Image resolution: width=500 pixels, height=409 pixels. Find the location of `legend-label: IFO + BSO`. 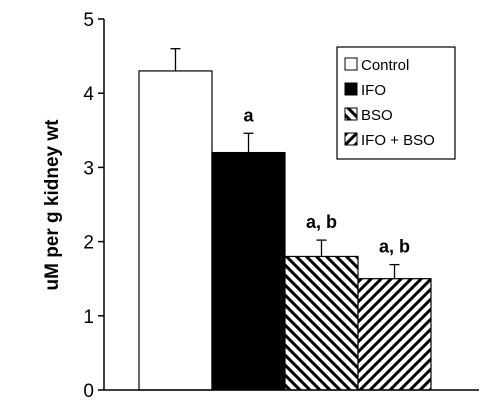

legend-label: IFO + BSO is located at coordinates (398, 140).